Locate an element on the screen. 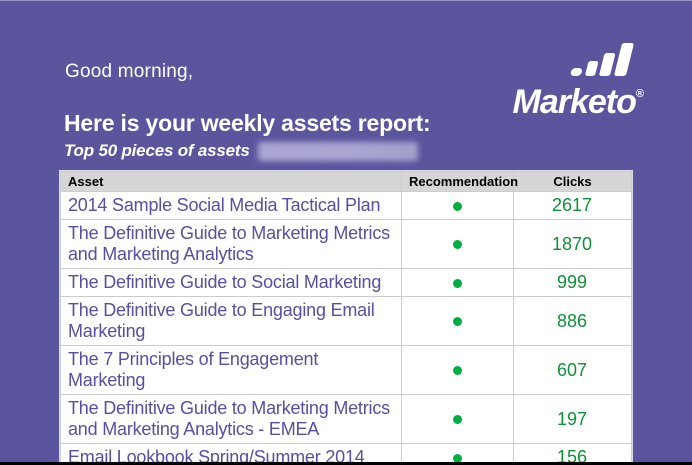 Image resolution: width=692 pixels, height=465 pixels. clicks-value: 886 is located at coordinates (572, 321).